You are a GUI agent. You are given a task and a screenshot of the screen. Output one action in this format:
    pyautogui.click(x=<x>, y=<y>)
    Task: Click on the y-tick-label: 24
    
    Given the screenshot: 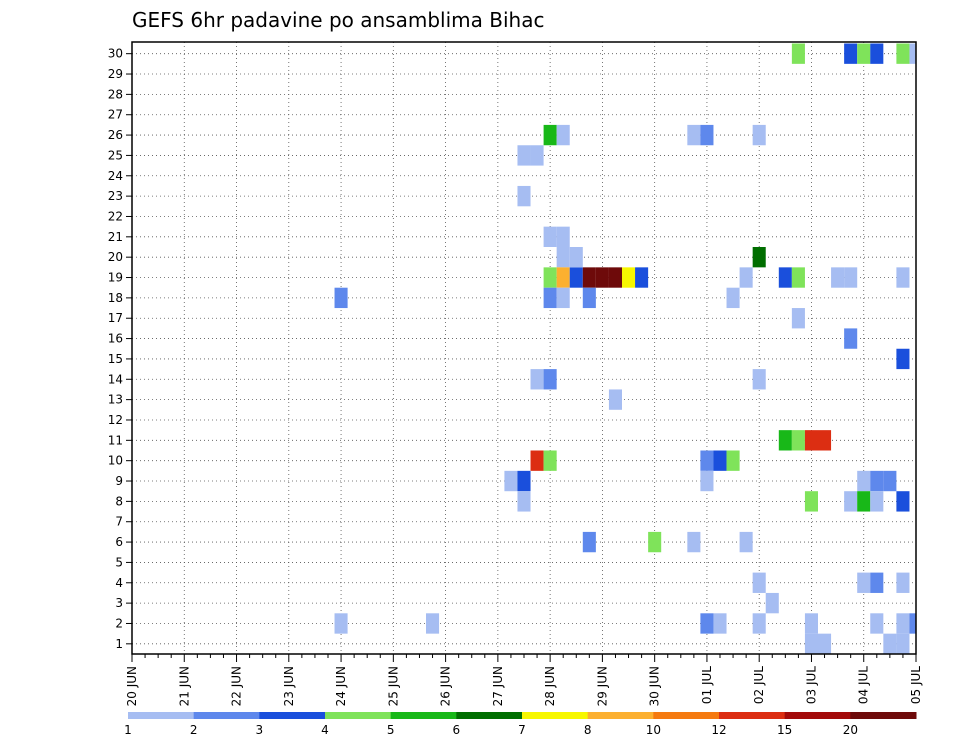 What is the action you would take?
    pyautogui.click(x=115, y=176)
    